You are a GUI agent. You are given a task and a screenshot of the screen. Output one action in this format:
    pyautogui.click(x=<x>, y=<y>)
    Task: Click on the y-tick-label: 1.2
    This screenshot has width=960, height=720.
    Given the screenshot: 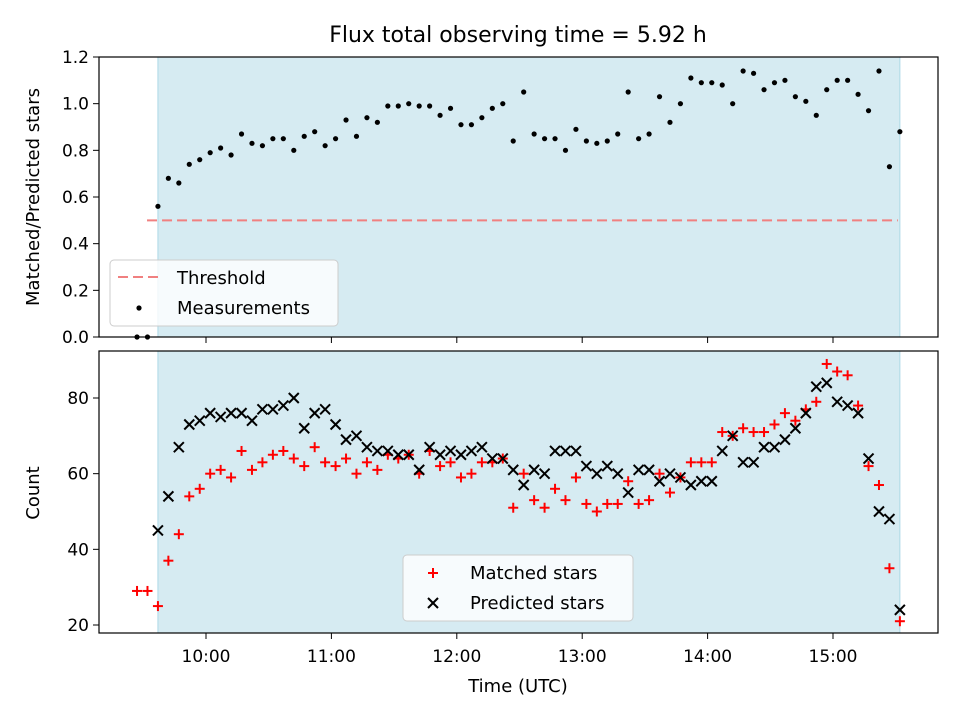 What is the action you would take?
    pyautogui.click(x=75, y=58)
    